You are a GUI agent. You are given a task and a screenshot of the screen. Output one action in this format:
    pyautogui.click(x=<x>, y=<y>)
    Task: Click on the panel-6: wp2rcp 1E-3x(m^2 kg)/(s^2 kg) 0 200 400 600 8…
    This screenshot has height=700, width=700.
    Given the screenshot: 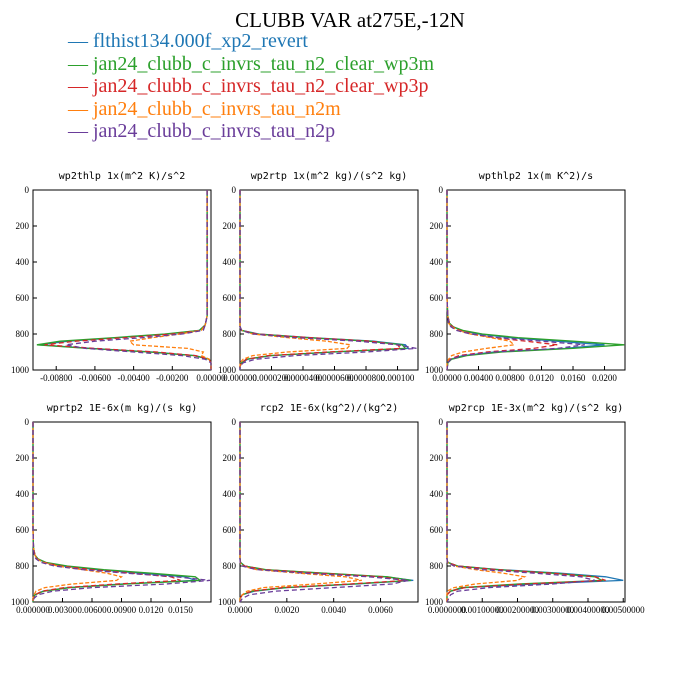 What is the action you would take?
    pyautogui.click(x=535, y=509)
    